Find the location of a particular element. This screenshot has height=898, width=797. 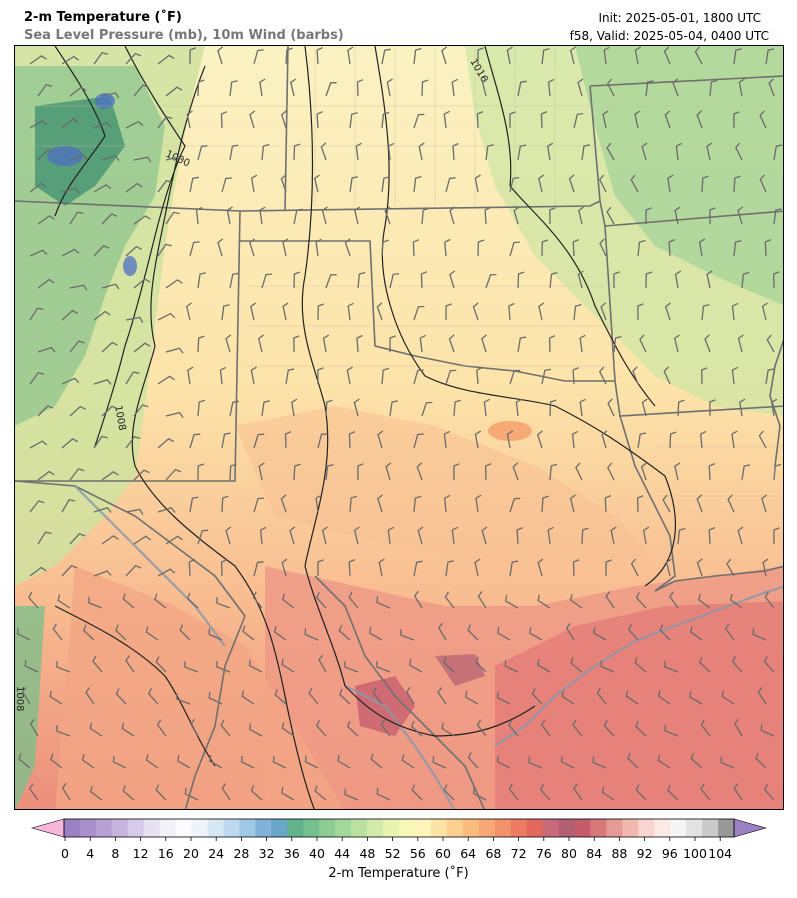

isobar-label-1008-south: 1008 is located at coordinates (20, 698).